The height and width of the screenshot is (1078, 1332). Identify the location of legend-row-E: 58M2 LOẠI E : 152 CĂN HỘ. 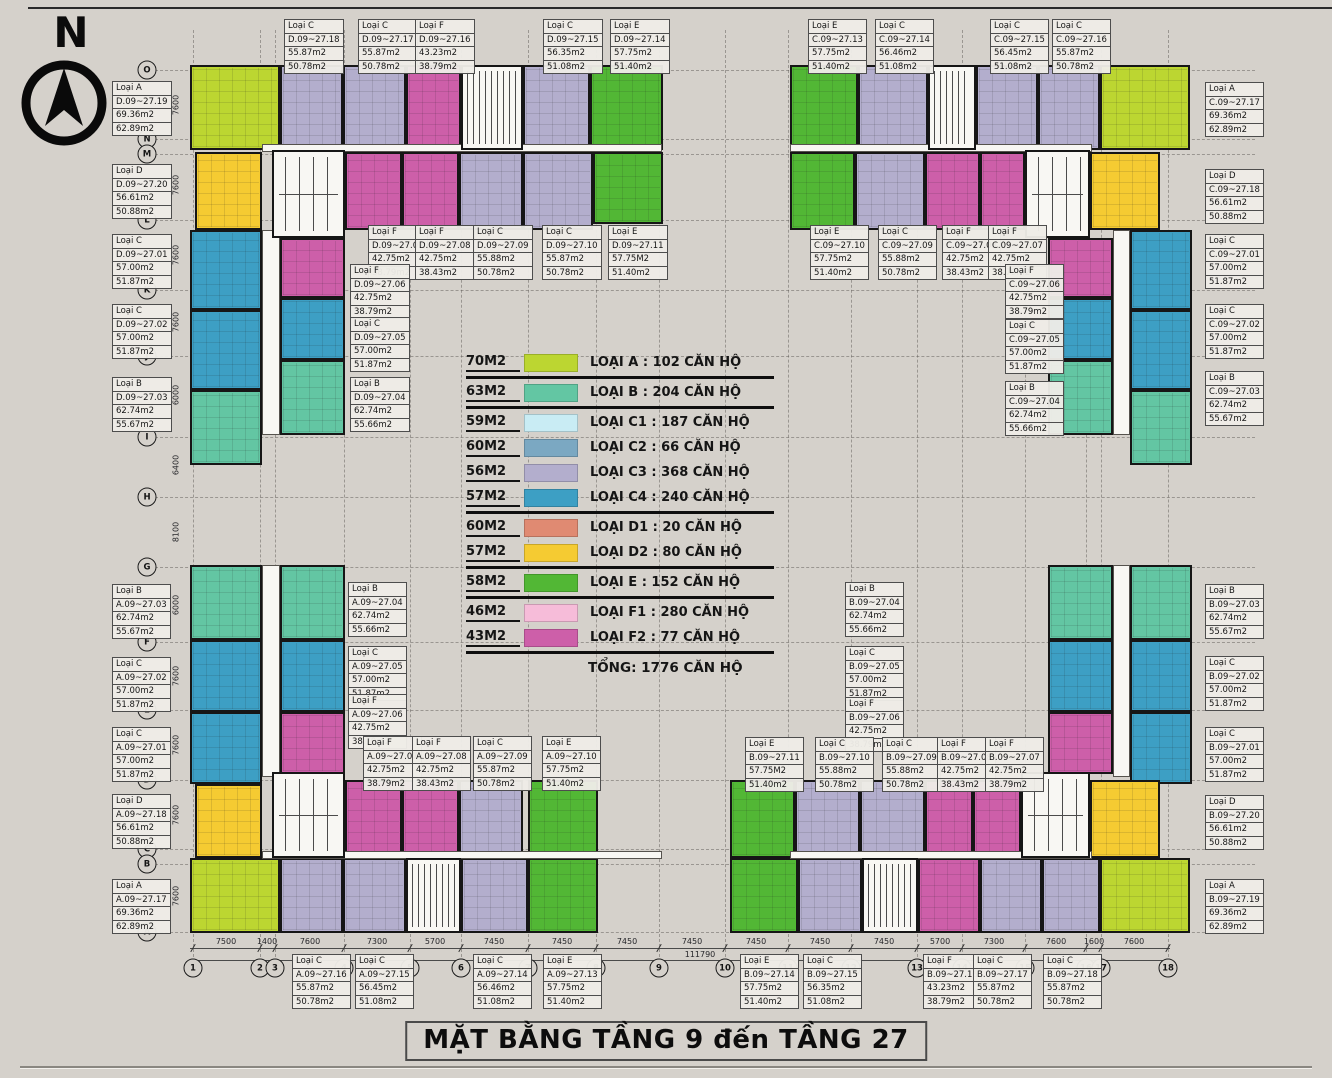
(620, 582).